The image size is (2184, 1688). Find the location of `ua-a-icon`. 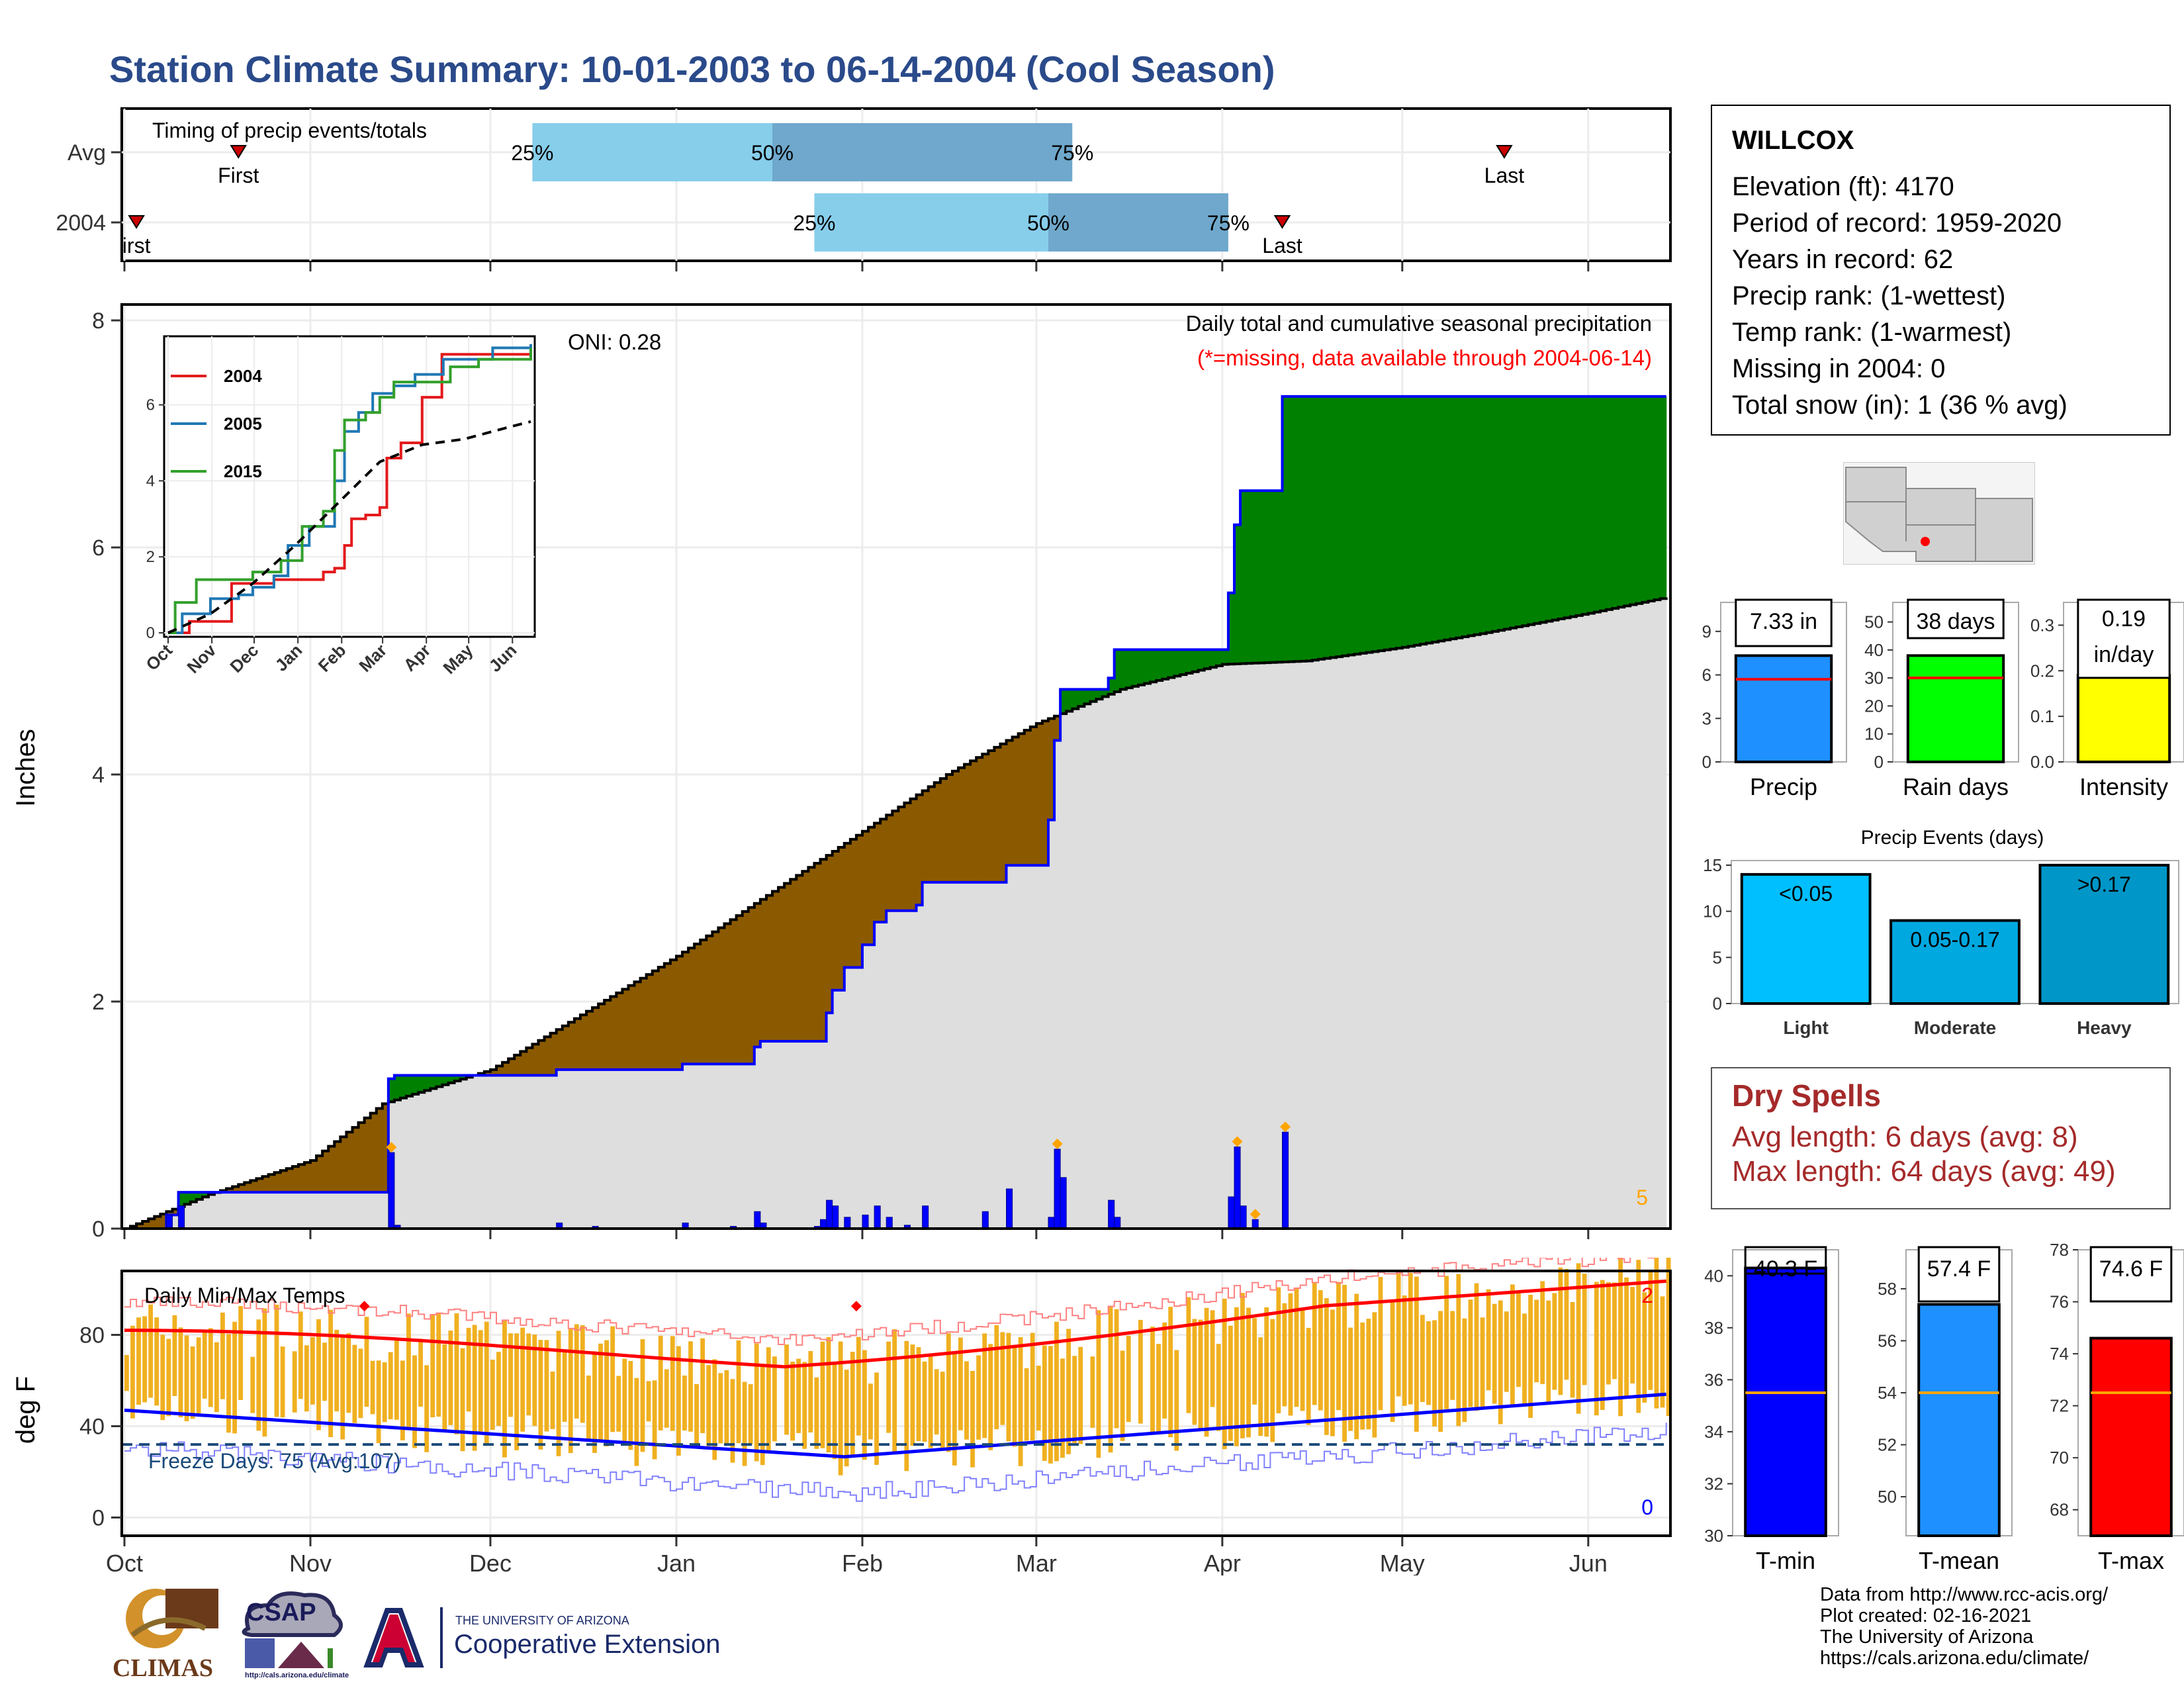

ua-a-icon is located at coordinates (393, 1637).